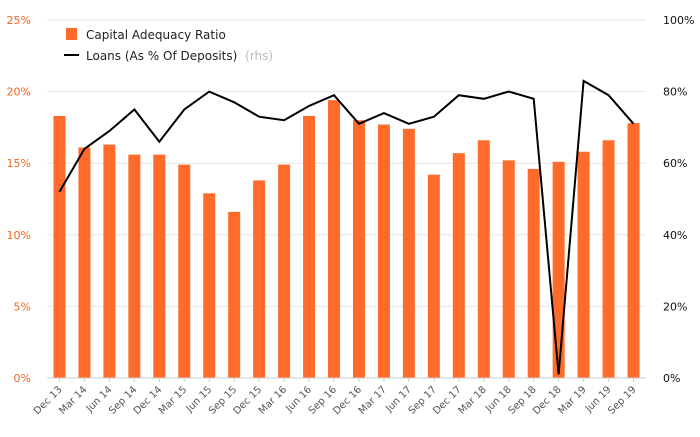  What do you see at coordinates (273, 400) in the screenshot?
I see `x-axis-tick-label: Mar 16` at bounding box center [273, 400].